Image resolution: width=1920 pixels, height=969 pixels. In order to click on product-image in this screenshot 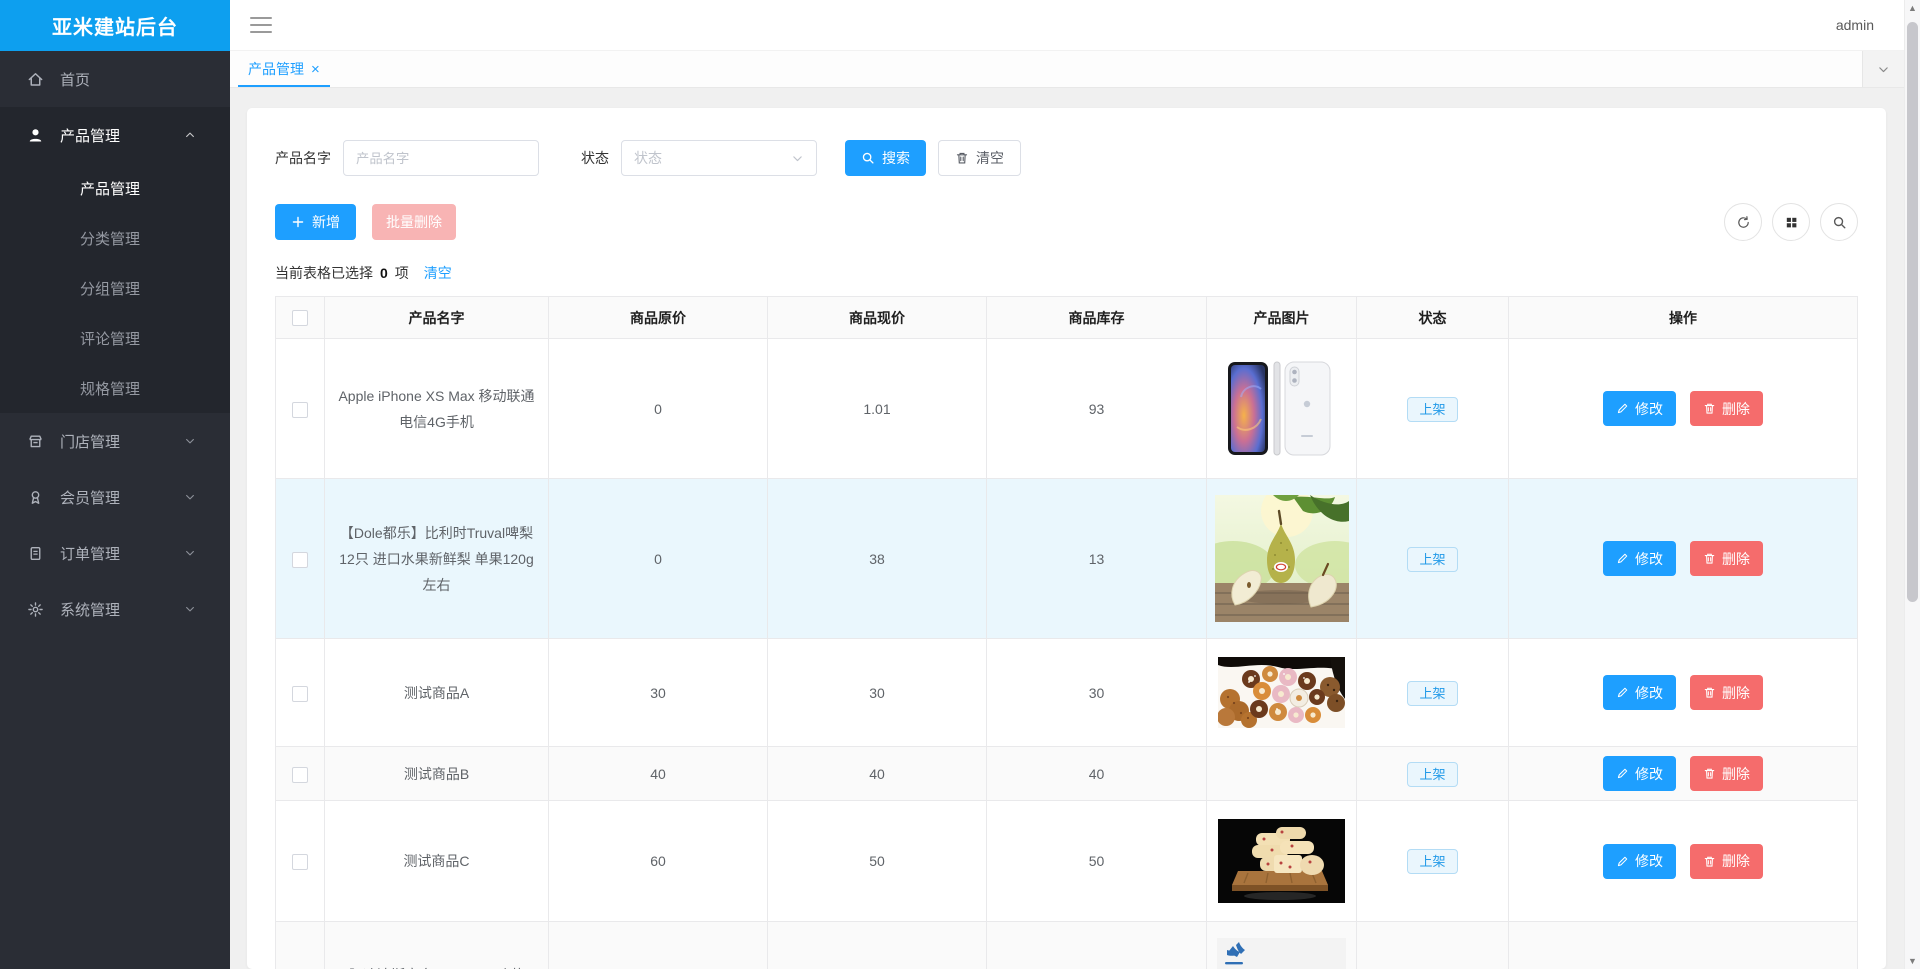, I will do `click(1282, 558)`.